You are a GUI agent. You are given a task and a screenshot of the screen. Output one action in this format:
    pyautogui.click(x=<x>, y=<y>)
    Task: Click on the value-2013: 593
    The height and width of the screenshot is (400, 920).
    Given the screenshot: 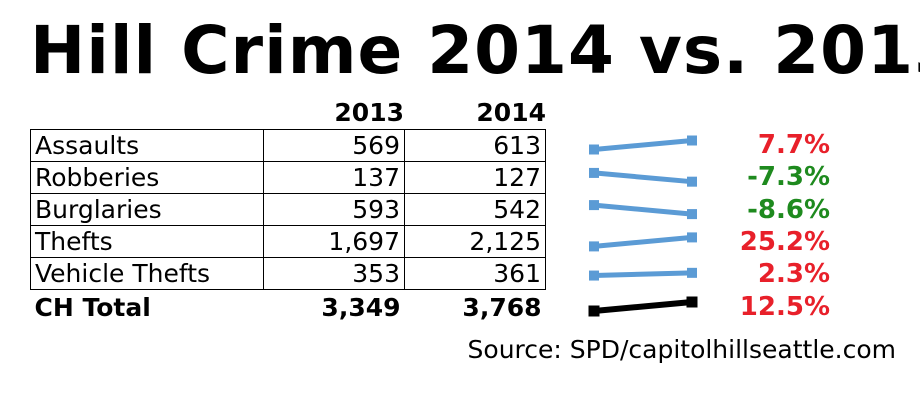 What is the action you would take?
    pyautogui.click(x=334, y=209)
    